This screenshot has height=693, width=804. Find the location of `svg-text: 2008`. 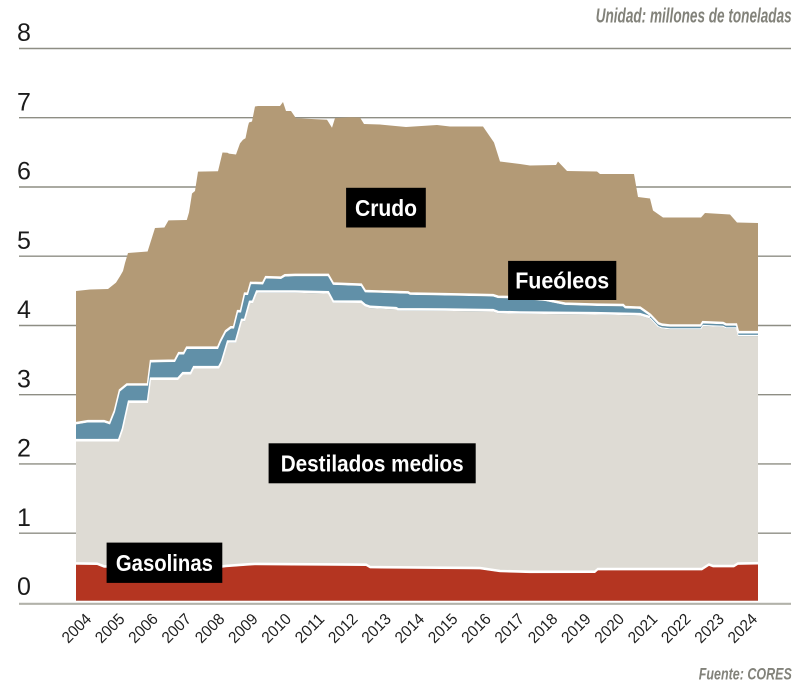

svg-text: 2008 is located at coordinates (210, 629).